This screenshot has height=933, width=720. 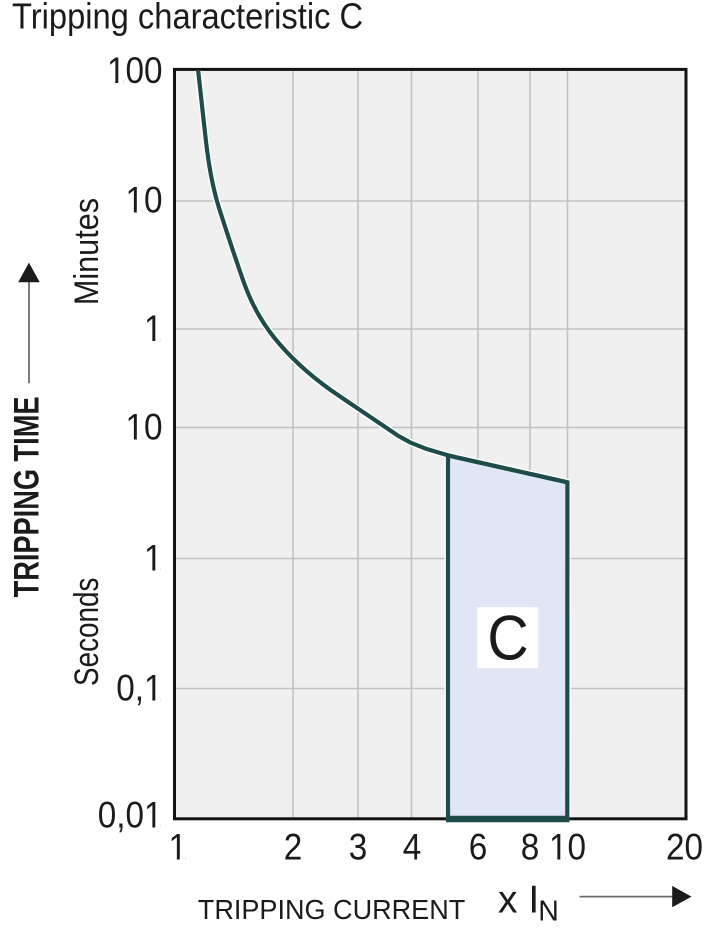 I want to click on svg-text: Minutes, so click(x=86, y=251).